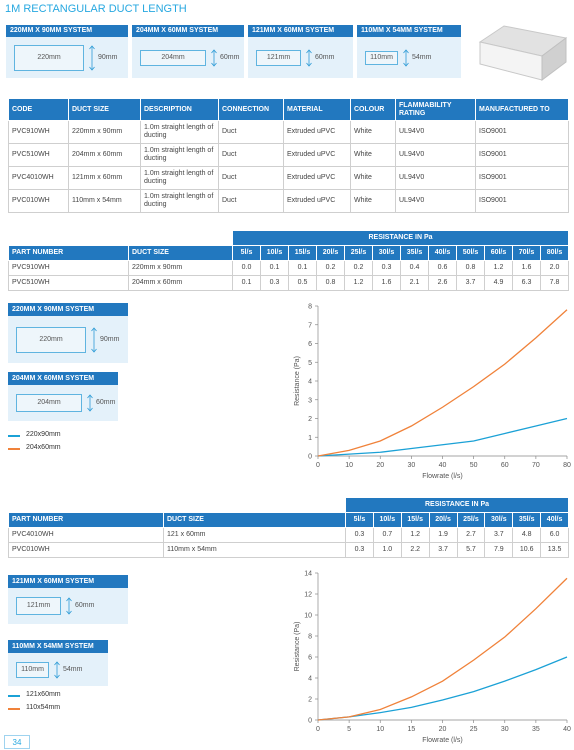 The image size is (574, 750). I want to click on table-cell: 3.7, so click(470, 283).